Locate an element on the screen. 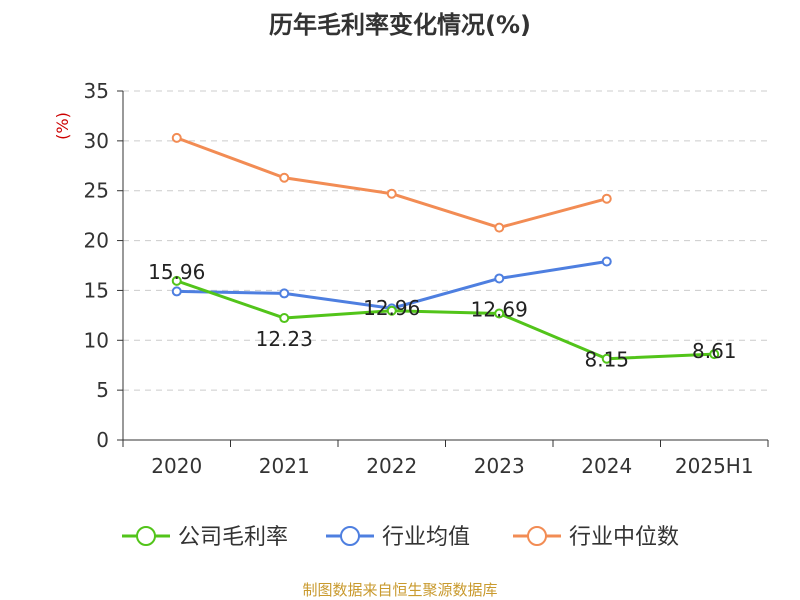 This screenshot has width=800, height=600. x-tick-label: 2022 is located at coordinates (391, 466).